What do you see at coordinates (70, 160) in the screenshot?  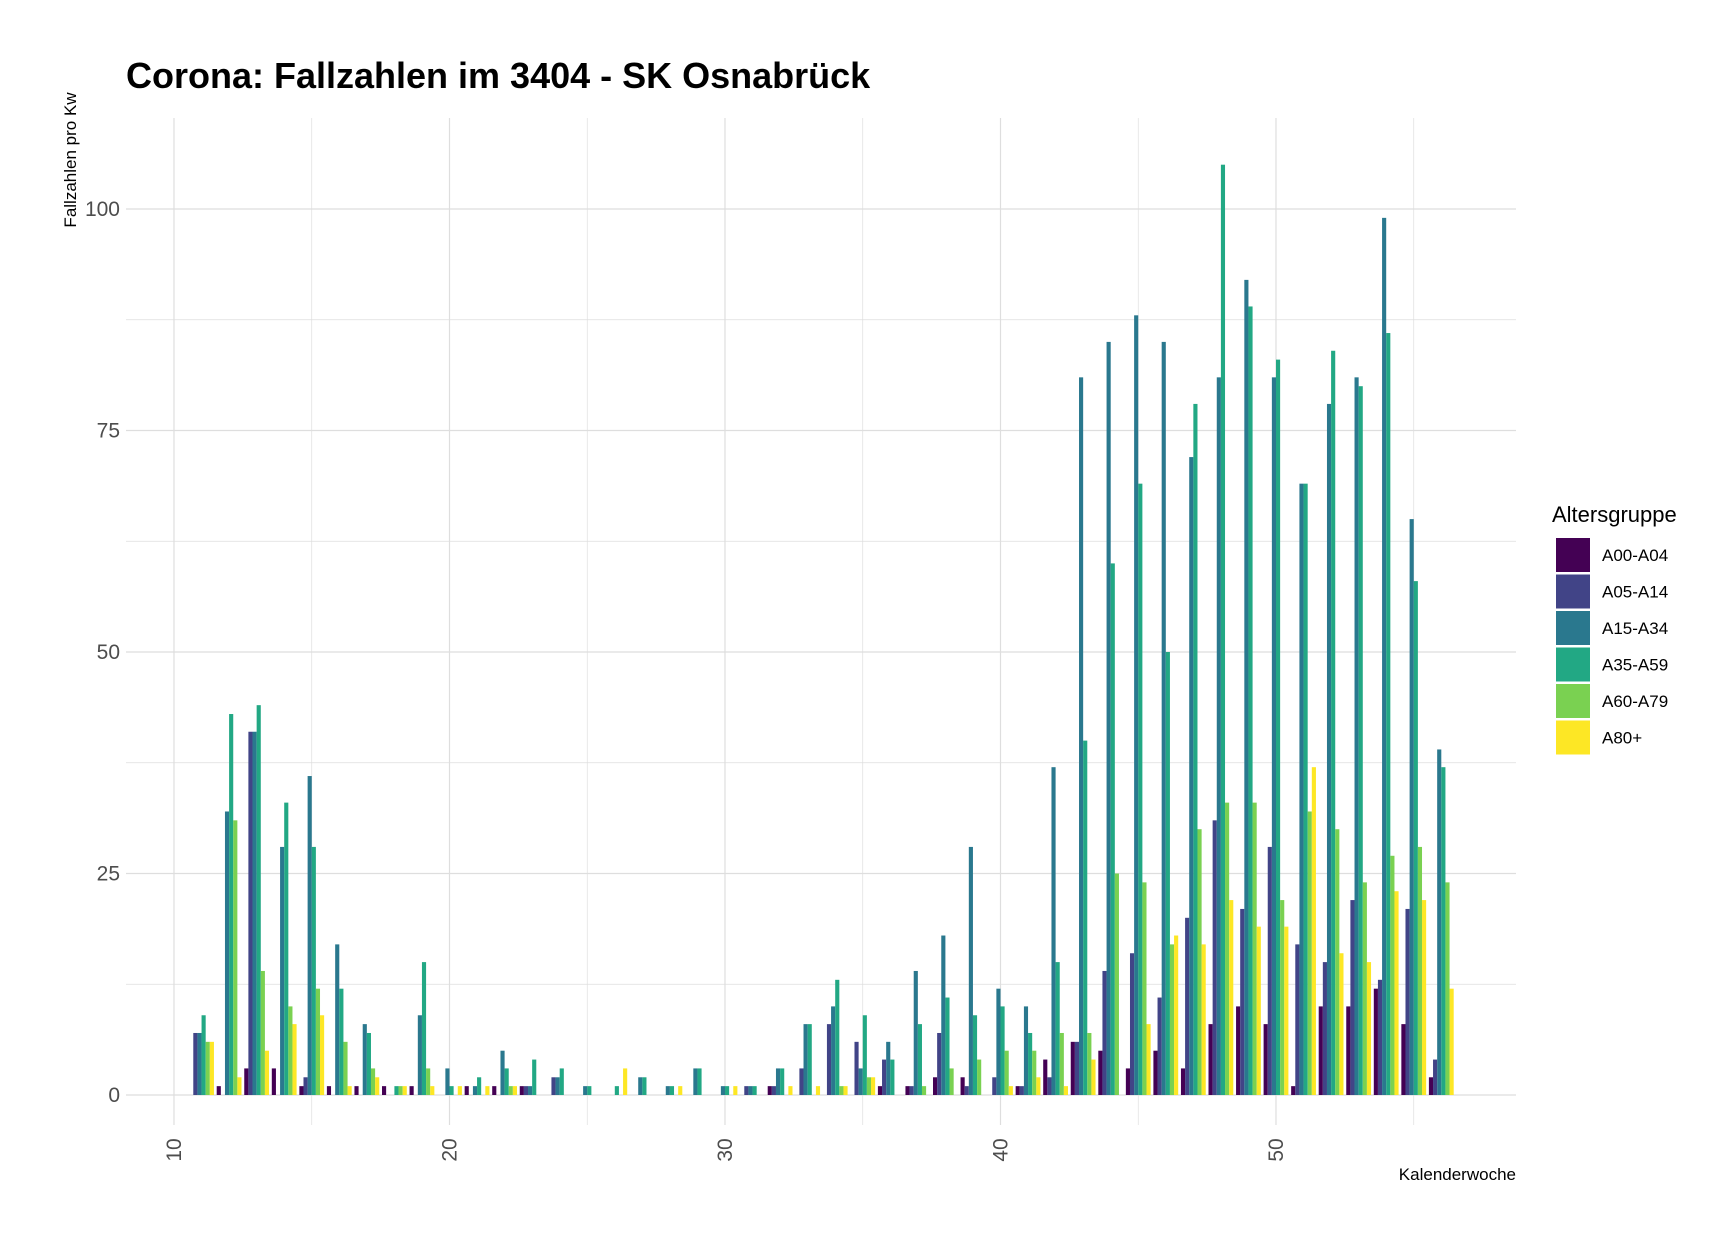 I see `y-axis-label: Fallzahlen pro Kw` at bounding box center [70, 160].